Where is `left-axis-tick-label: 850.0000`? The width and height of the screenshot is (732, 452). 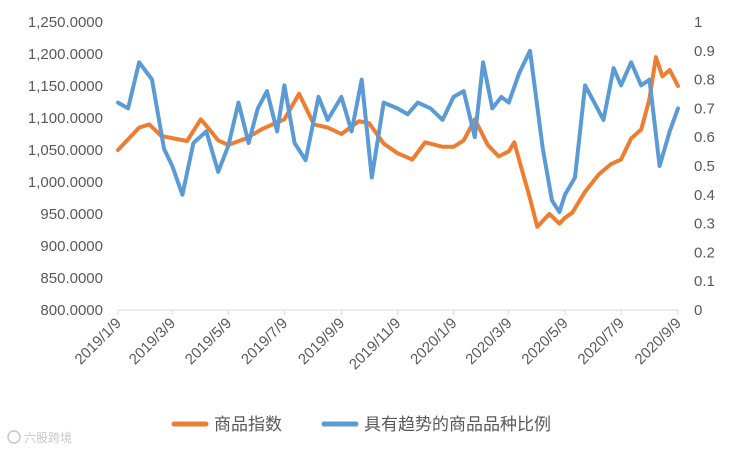 left-axis-tick-label: 850.0000 is located at coordinates (71, 278).